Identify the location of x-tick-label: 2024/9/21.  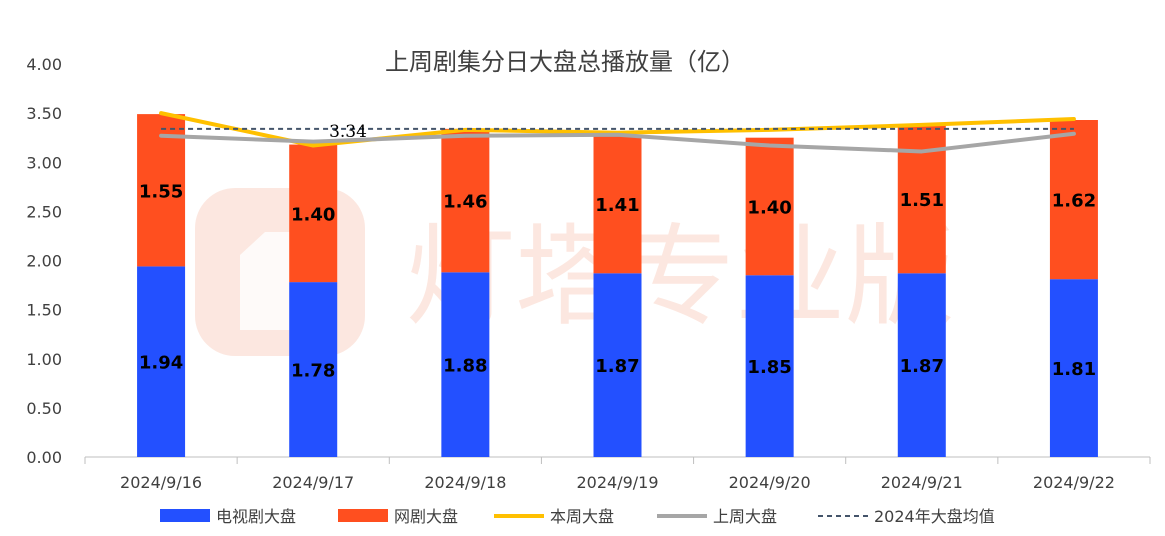
(922, 482).